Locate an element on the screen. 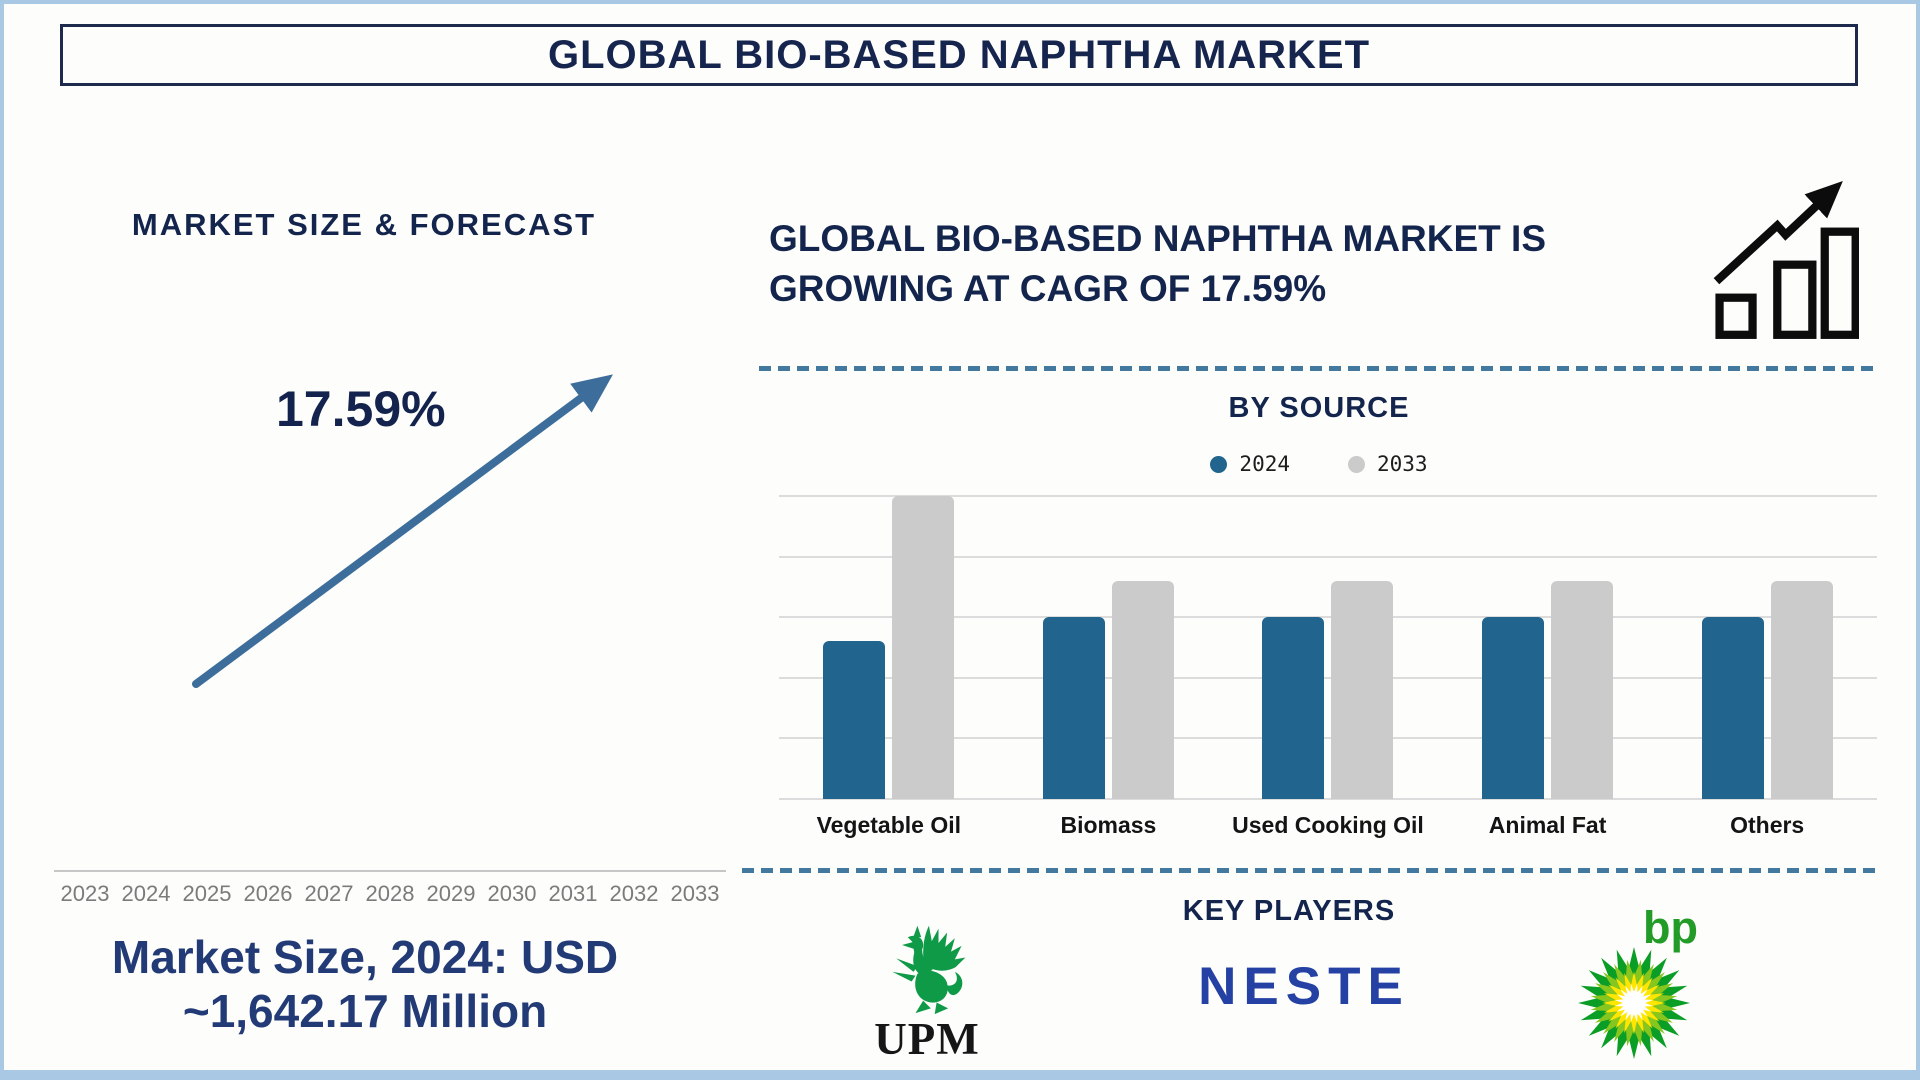 The height and width of the screenshot is (1080, 1920). source-chart-legend: 2024 2033 is located at coordinates (1319, 464).